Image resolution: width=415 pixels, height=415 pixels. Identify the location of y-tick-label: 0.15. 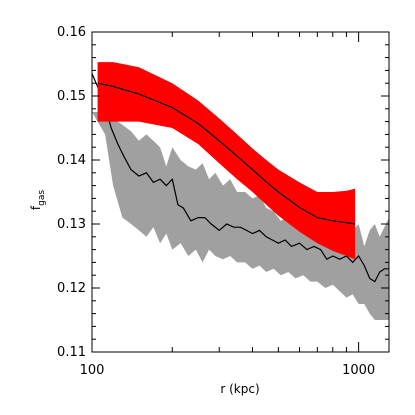
(71, 96).